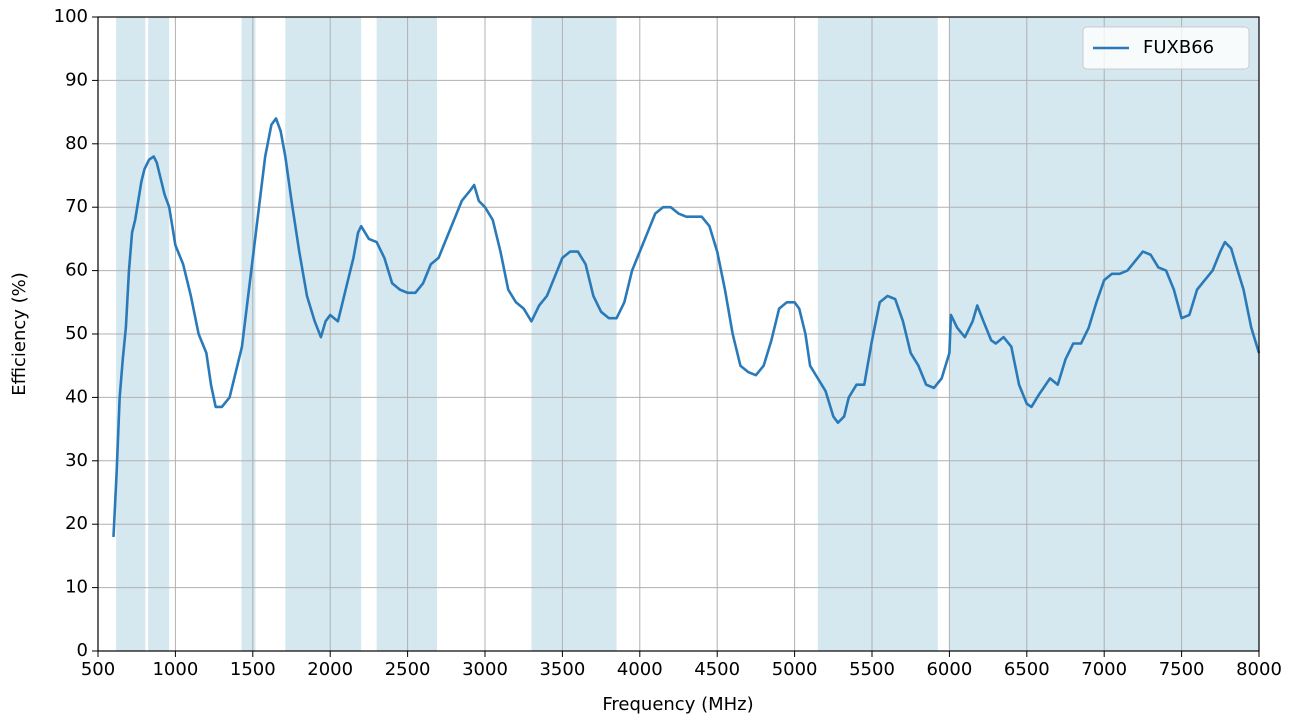  Describe the element at coordinates (76, 270) in the screenshot. I see `y-tick-label: 60` at that location.